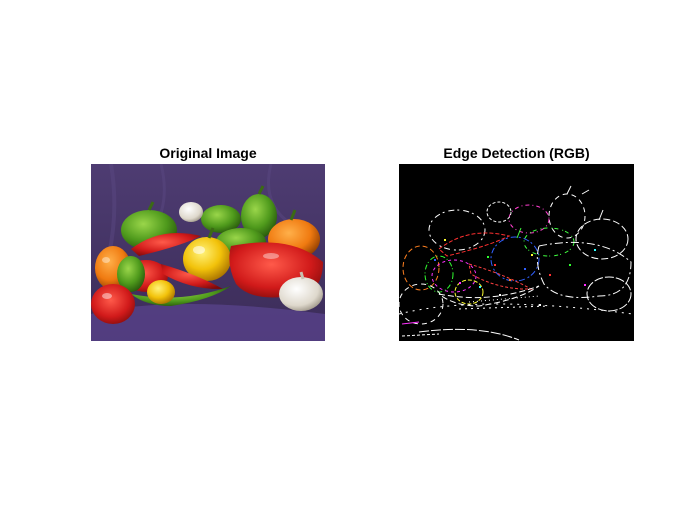 The width and height of the screenshot is (700, 525). I want to click on subplot-edge-detection: Edge Detection (RGB), so click(516, 243).